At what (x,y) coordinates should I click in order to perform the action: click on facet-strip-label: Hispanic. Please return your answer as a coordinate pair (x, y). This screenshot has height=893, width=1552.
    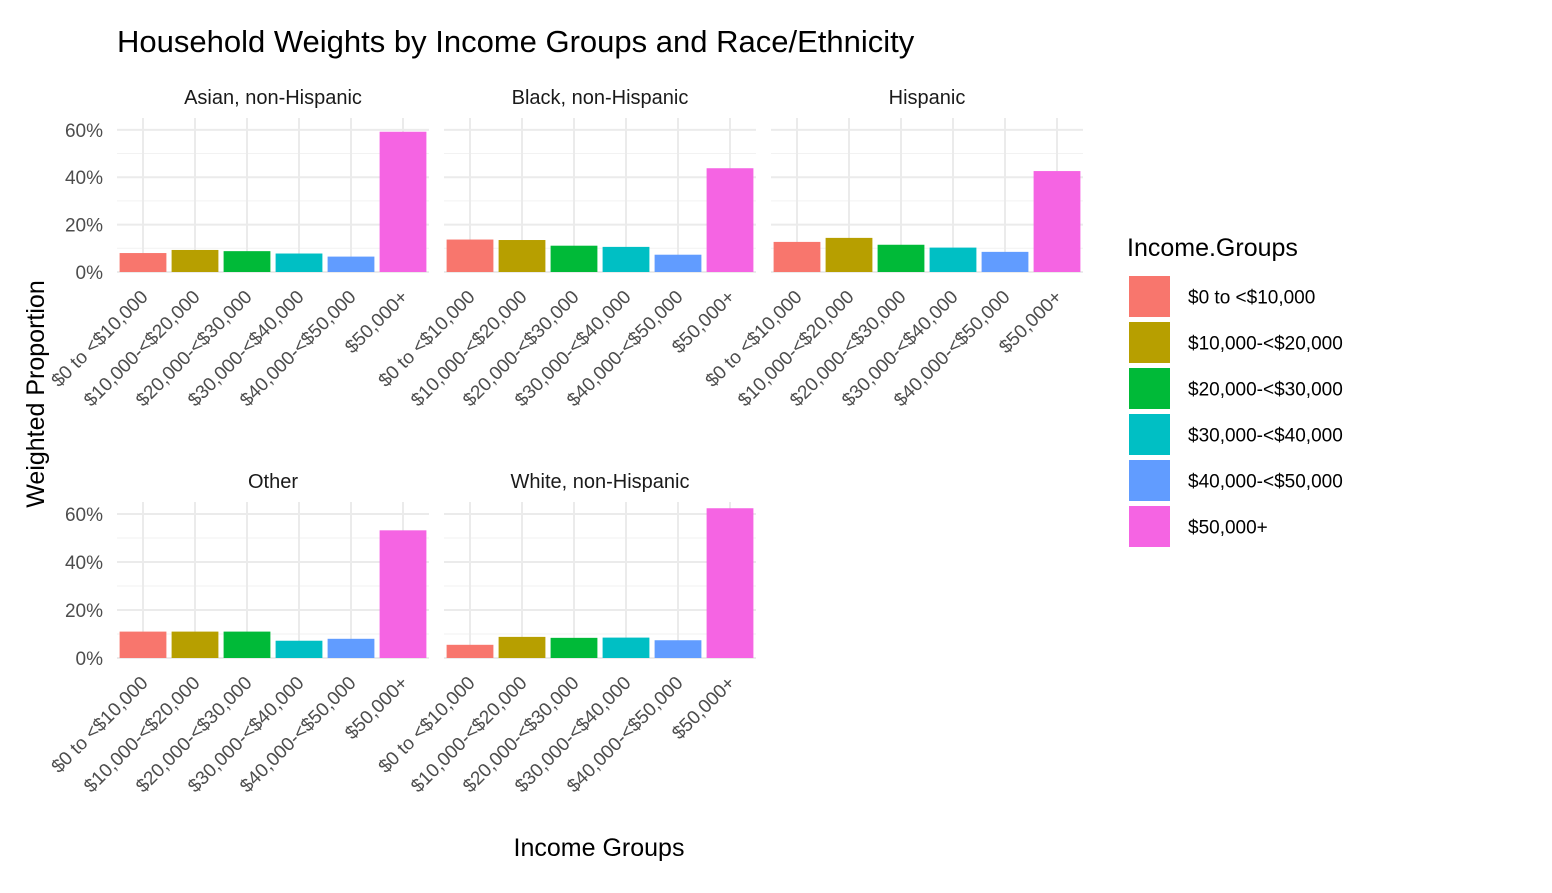
    Looking at the image, I should click on (927, 98).